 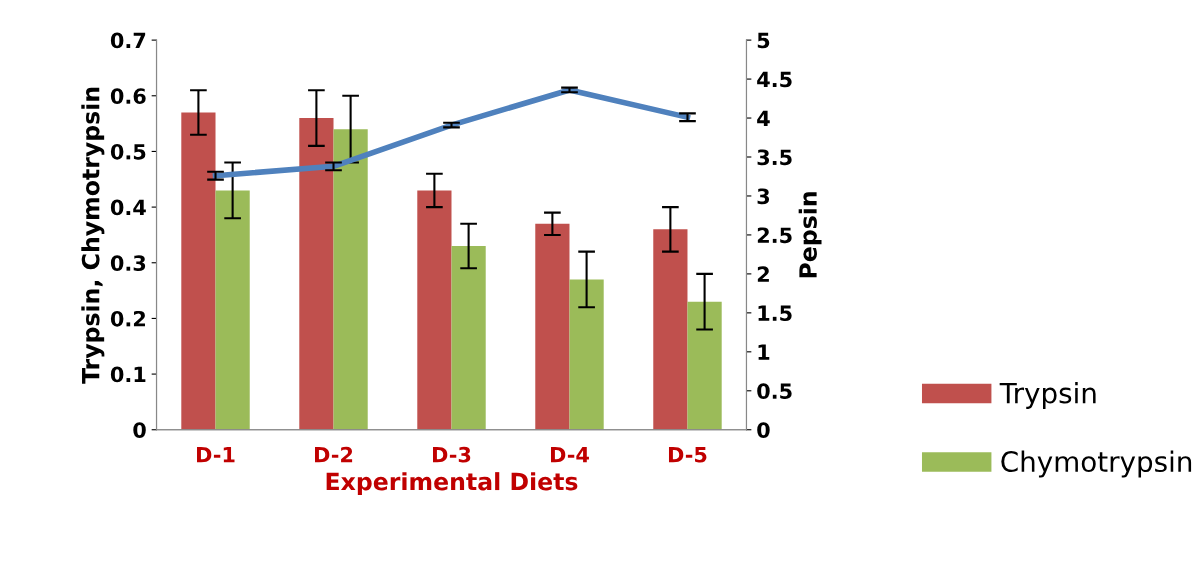 What do you see at coordinates (452, 454) in the screenshot?
I see `x-tick-label: D-3` at bounding box center [452, 454].